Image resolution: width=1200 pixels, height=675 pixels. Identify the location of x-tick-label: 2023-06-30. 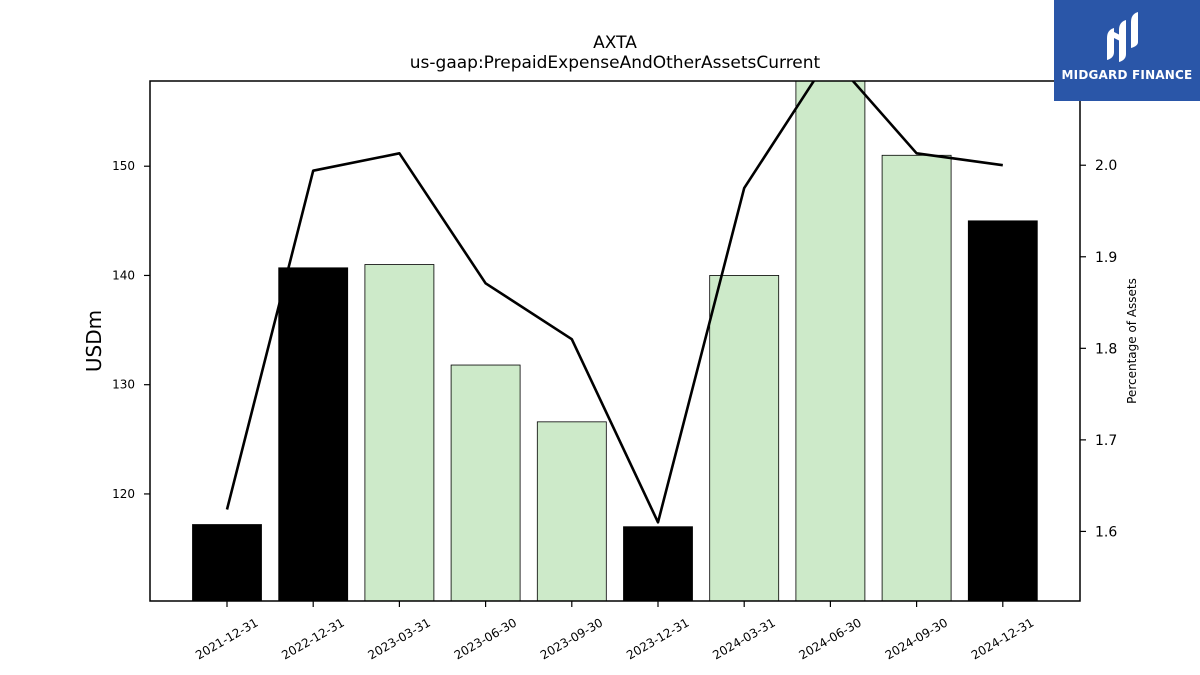
(485, 638).